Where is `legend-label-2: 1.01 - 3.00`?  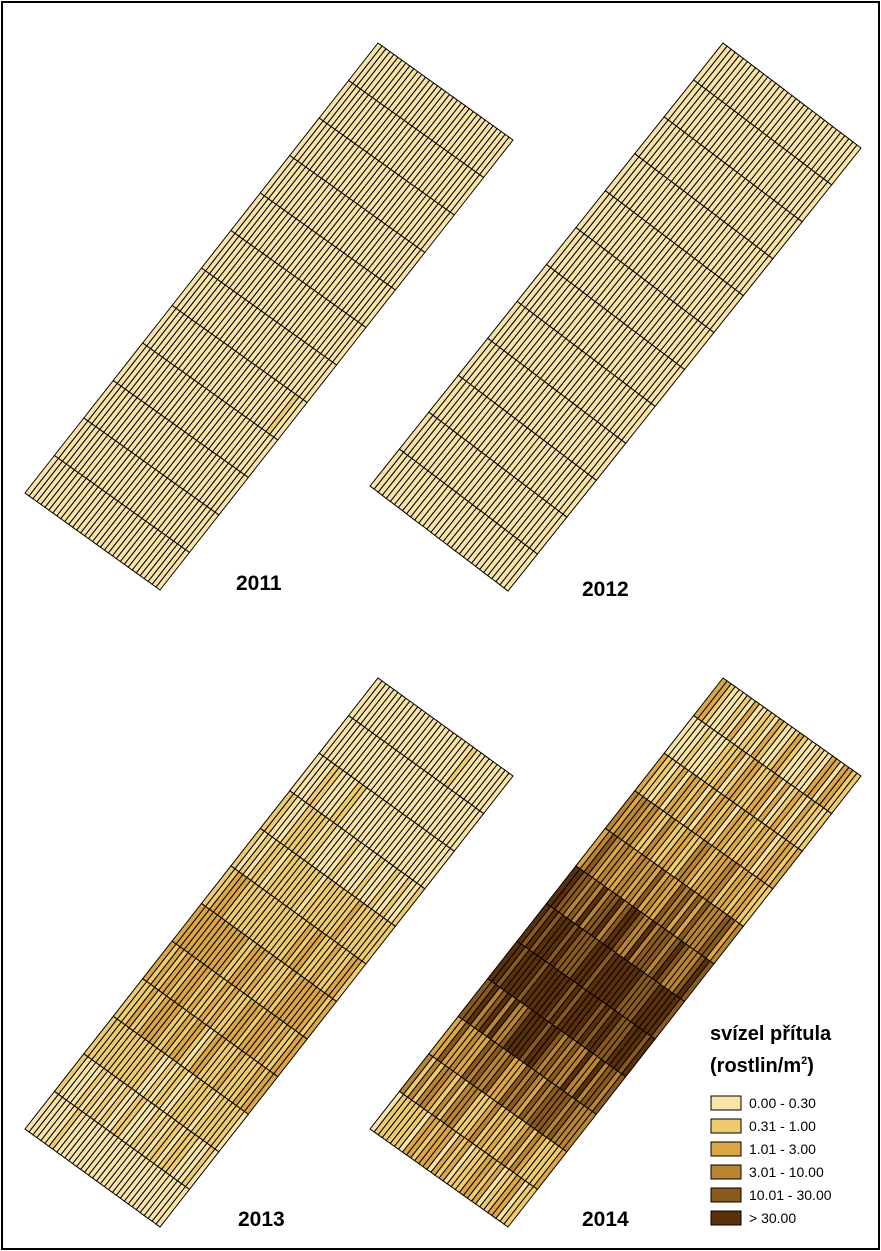
legend-label-2: 1.01 - 3.00 is located at coordinates (782, 1149).